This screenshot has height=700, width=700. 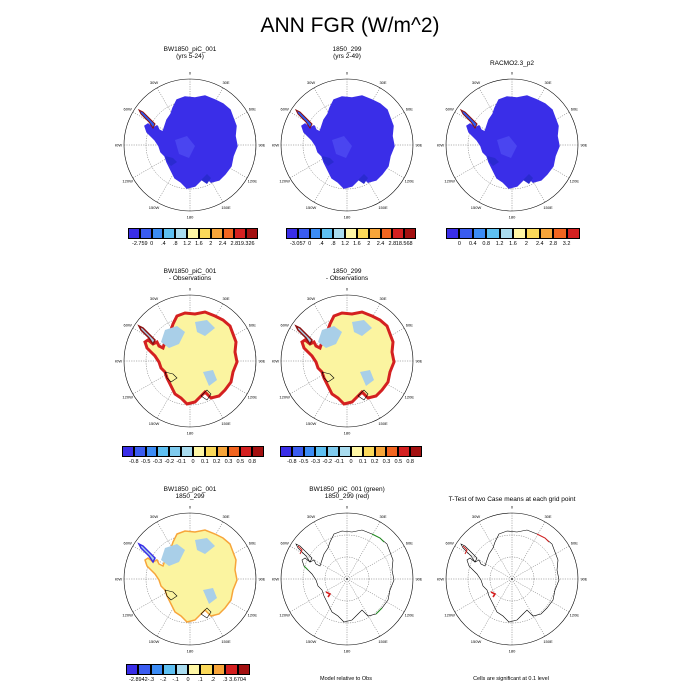 I want to click on map-panel-1850-299-minus-obs: 0 30E 60E 90E 120E 150E 180 150W 120W 90W 60W 30W, so click(x=347, y=361).